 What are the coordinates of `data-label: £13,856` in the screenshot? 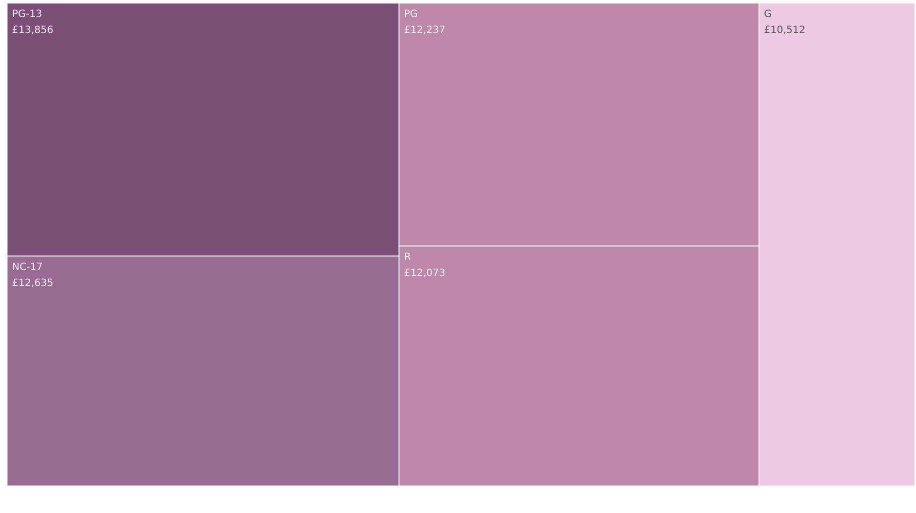 It's located at (33, 30).